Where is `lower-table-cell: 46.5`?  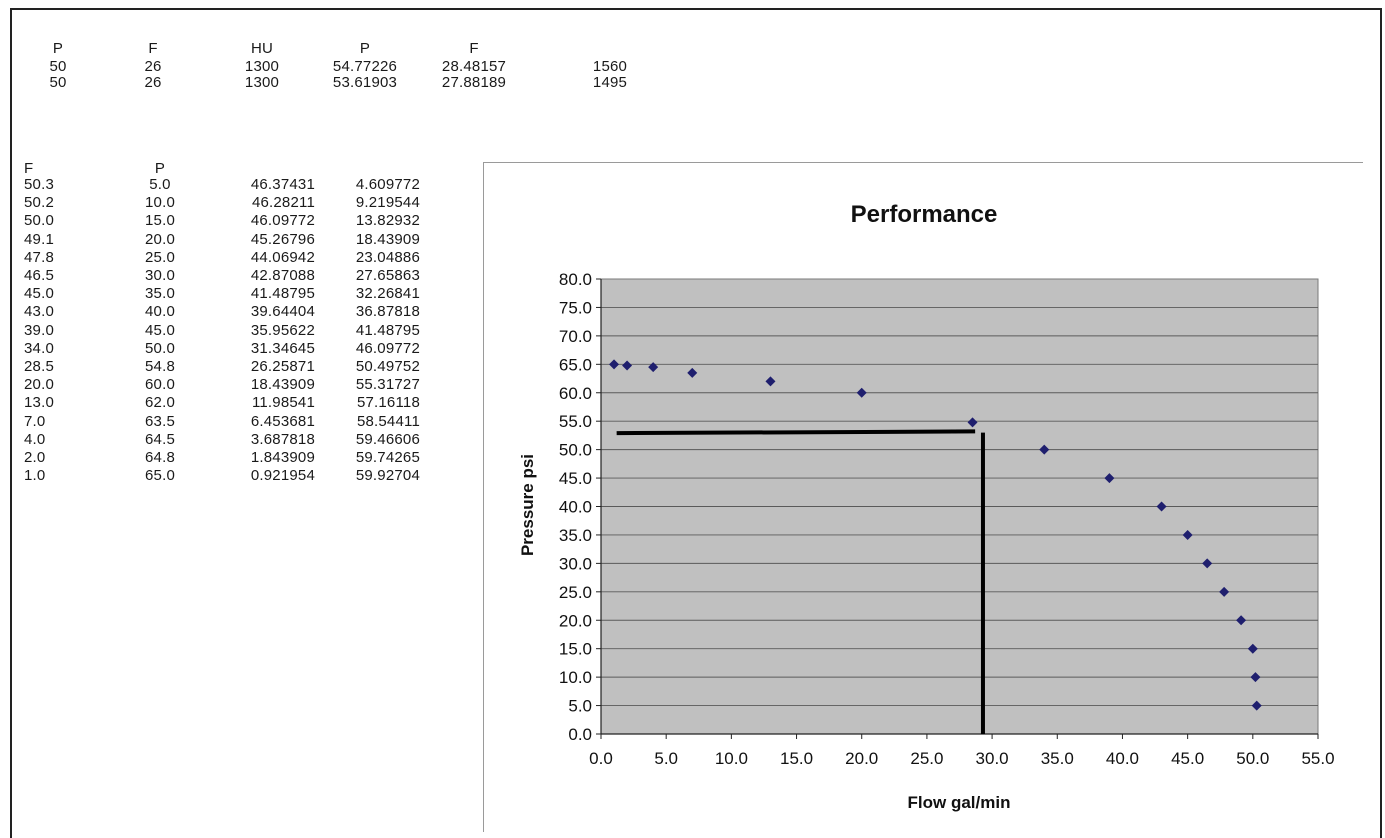
lower-table-cell: 46.5 is located at coordinates (39, 275).